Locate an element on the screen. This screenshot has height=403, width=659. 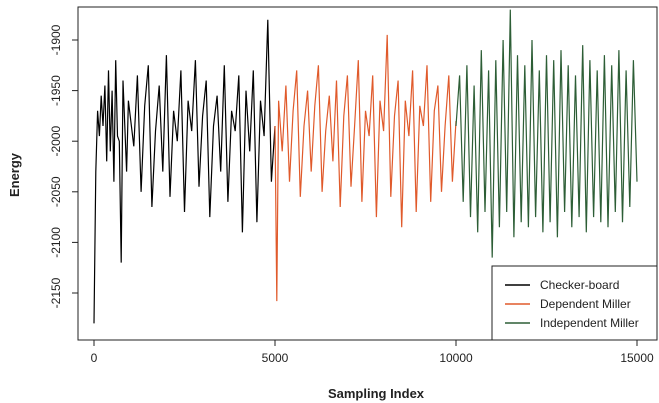
y-tick-label: -2050 is located at coordinates (56, 191).